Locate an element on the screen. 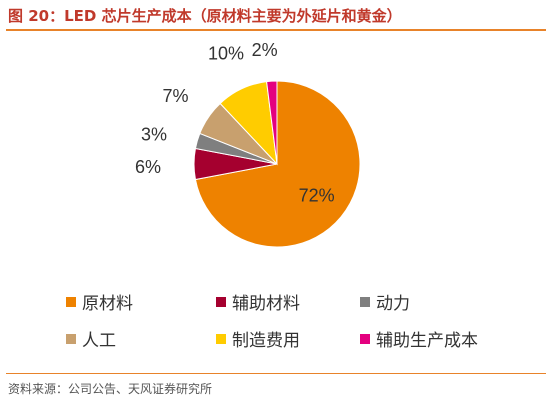  legend-item-auxiliary-production-cost: 辅助生产成本 is located at coordinates (419, 338).